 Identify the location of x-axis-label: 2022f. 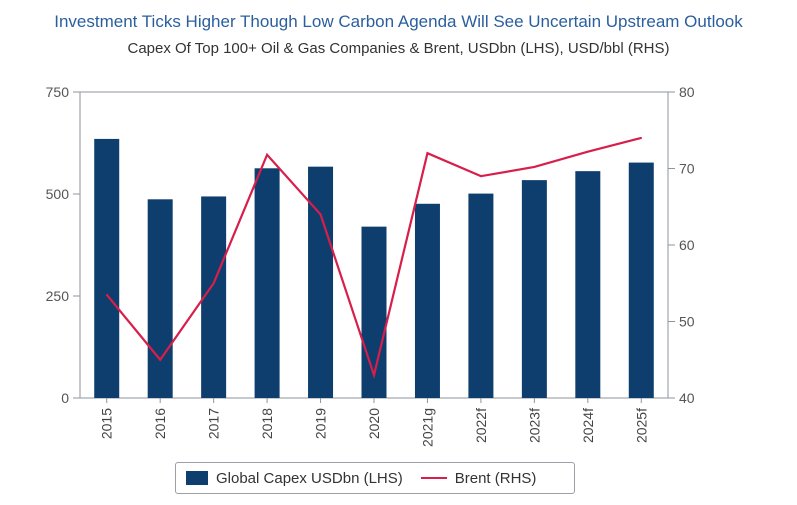
(481, 425).